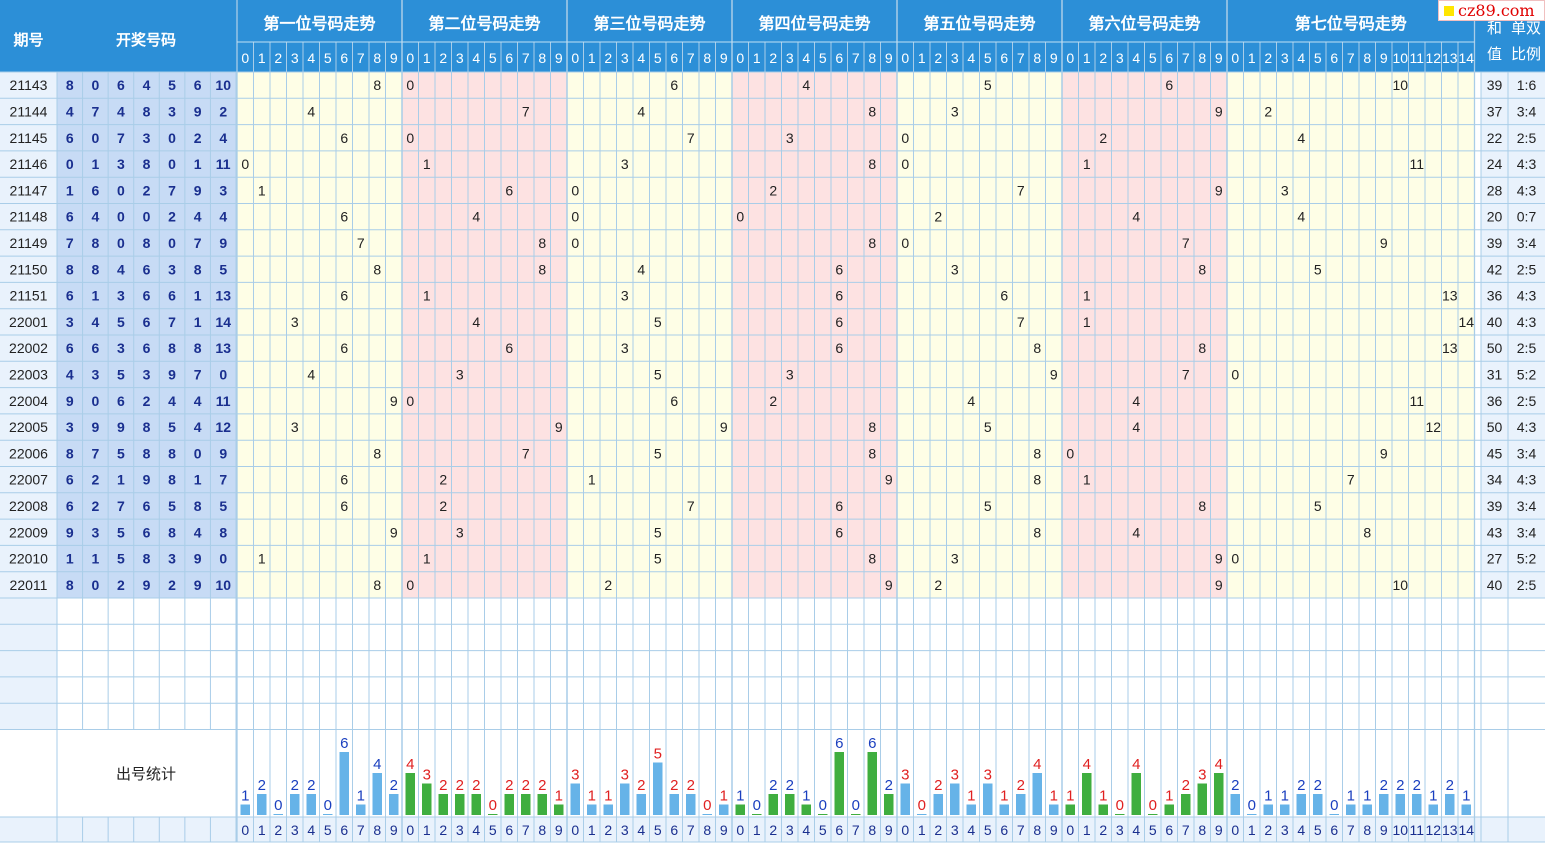 The height and width of the screenshot is (850, 1545). What do you see at coordinates (223, 164) in the screenshot?
I see `draw-number: 11` at bounding box center [223, 164].